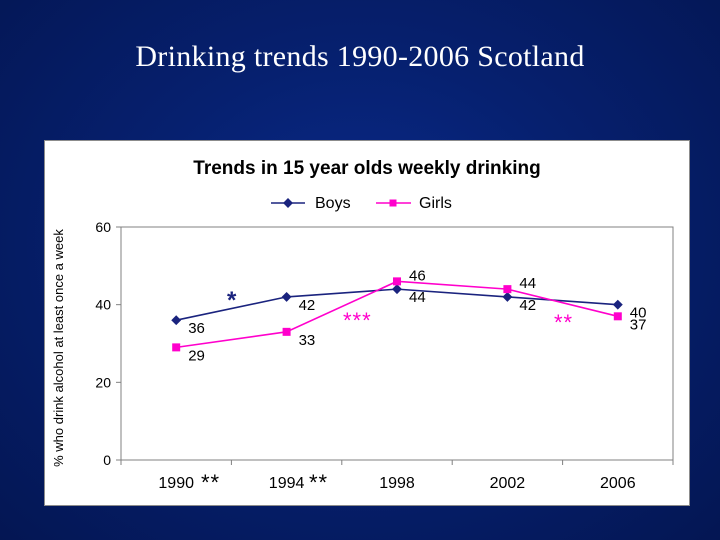 This screenshot has height=540, width=720. What do you see at coordinates (366, 168) in the screenshot?
I see `chart-title: Trends in 15 year olds weekly drinking` at bounding box center [366, 168].